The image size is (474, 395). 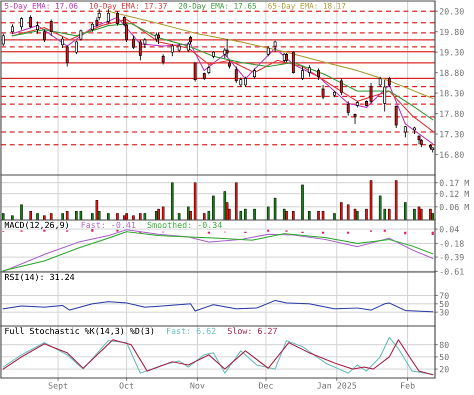 I want to click on y-tick-label: 19.30, so click(x=452, y=52).